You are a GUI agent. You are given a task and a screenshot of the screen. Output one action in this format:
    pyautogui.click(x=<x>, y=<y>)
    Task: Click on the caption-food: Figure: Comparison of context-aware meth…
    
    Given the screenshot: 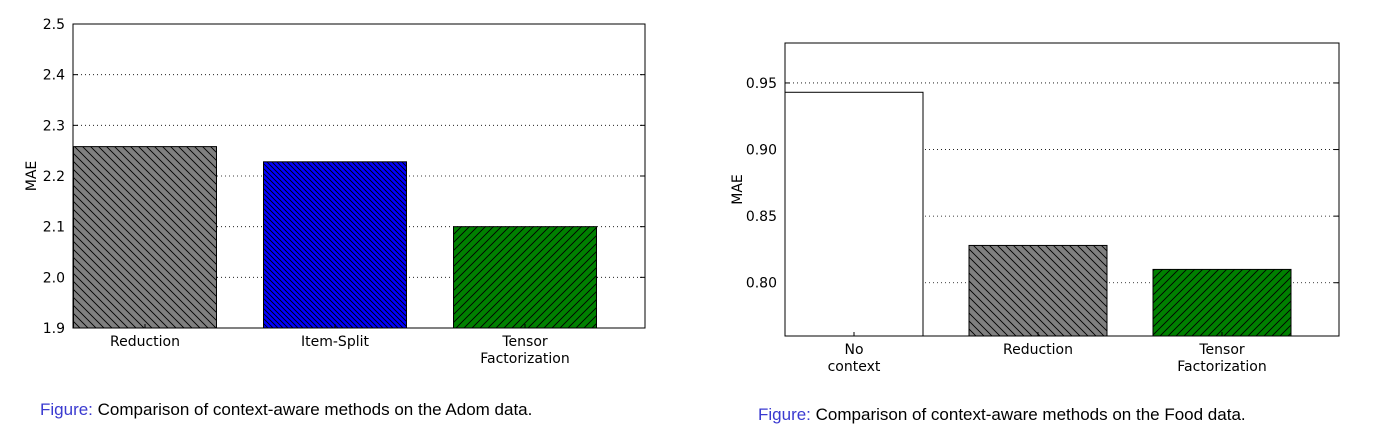 What is the action you would take?
    pyautogui.click(x=1002, y=415)
    